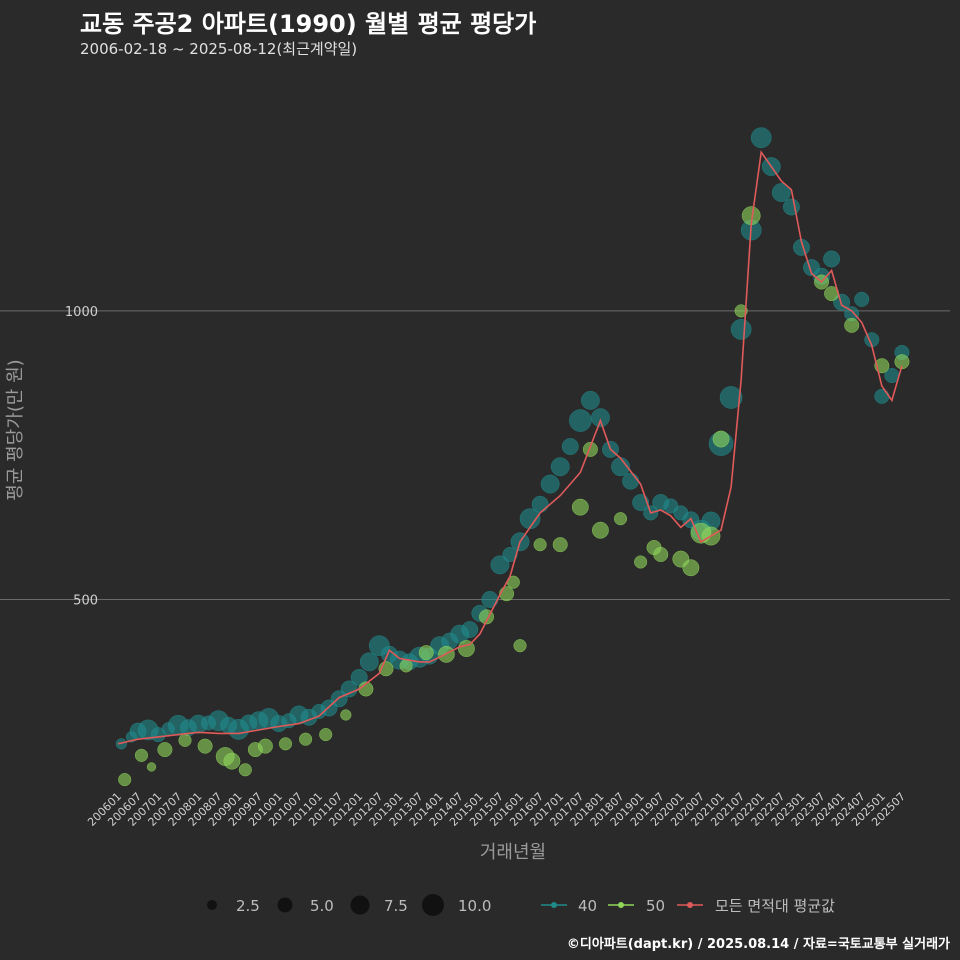  I want to click on x-axis-title: 거래년월, so click(513, 852).